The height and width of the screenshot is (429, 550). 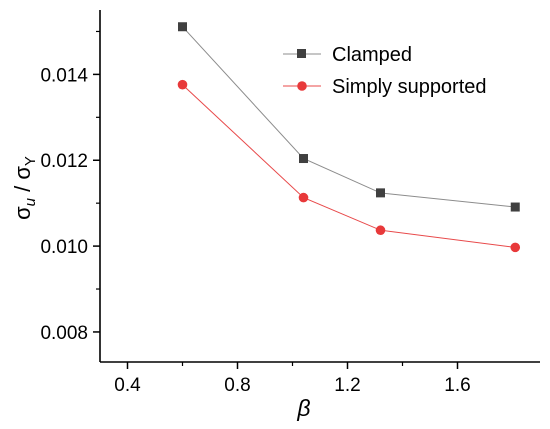 I want to click on y-tick-label: 0.010, so click(x=64, y=247).